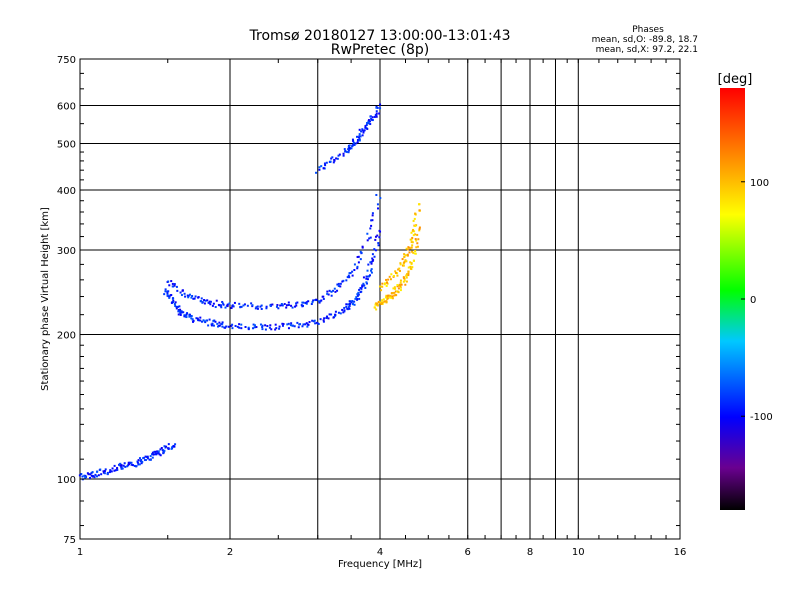 The image size is (800, 600). I want to click on chart-title: Tromsø 20180127 13:00:00-13:01:43, so click(380, 36).